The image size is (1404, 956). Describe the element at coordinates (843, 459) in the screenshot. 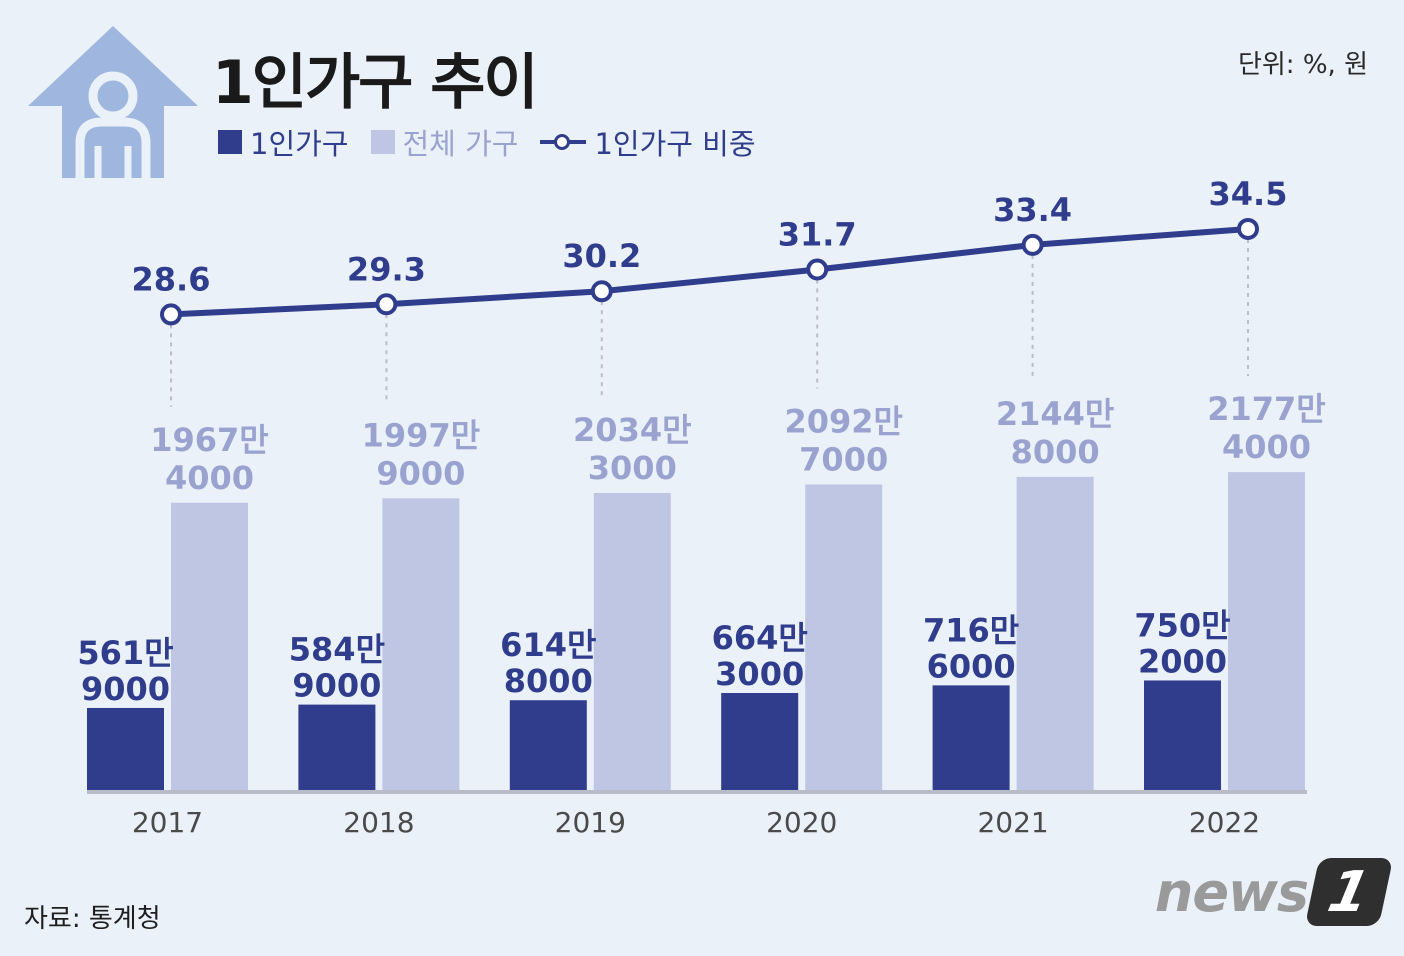

I see `label-total-line2: 7000` at that location.